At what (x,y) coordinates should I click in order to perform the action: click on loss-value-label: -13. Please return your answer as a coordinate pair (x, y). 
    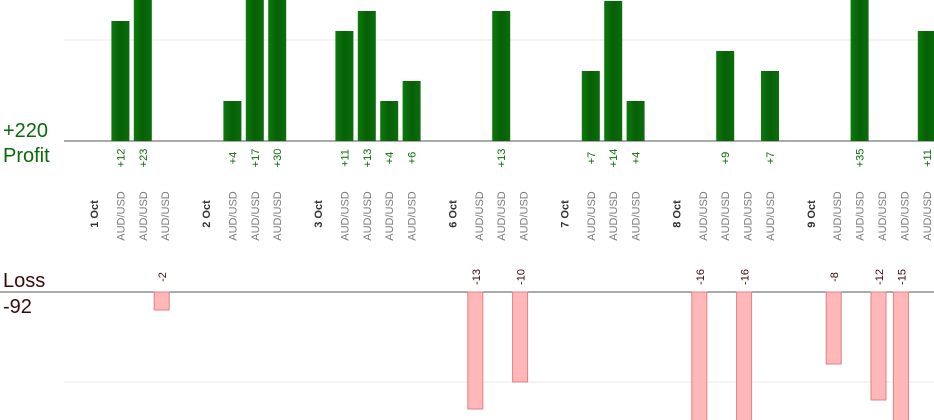
    Looking at the image, I should click on (477, 277).